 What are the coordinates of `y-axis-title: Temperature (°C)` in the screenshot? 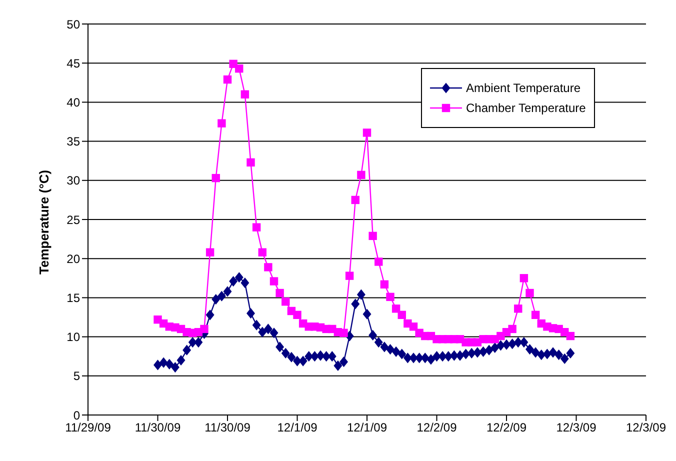 It's located at (44, 222).